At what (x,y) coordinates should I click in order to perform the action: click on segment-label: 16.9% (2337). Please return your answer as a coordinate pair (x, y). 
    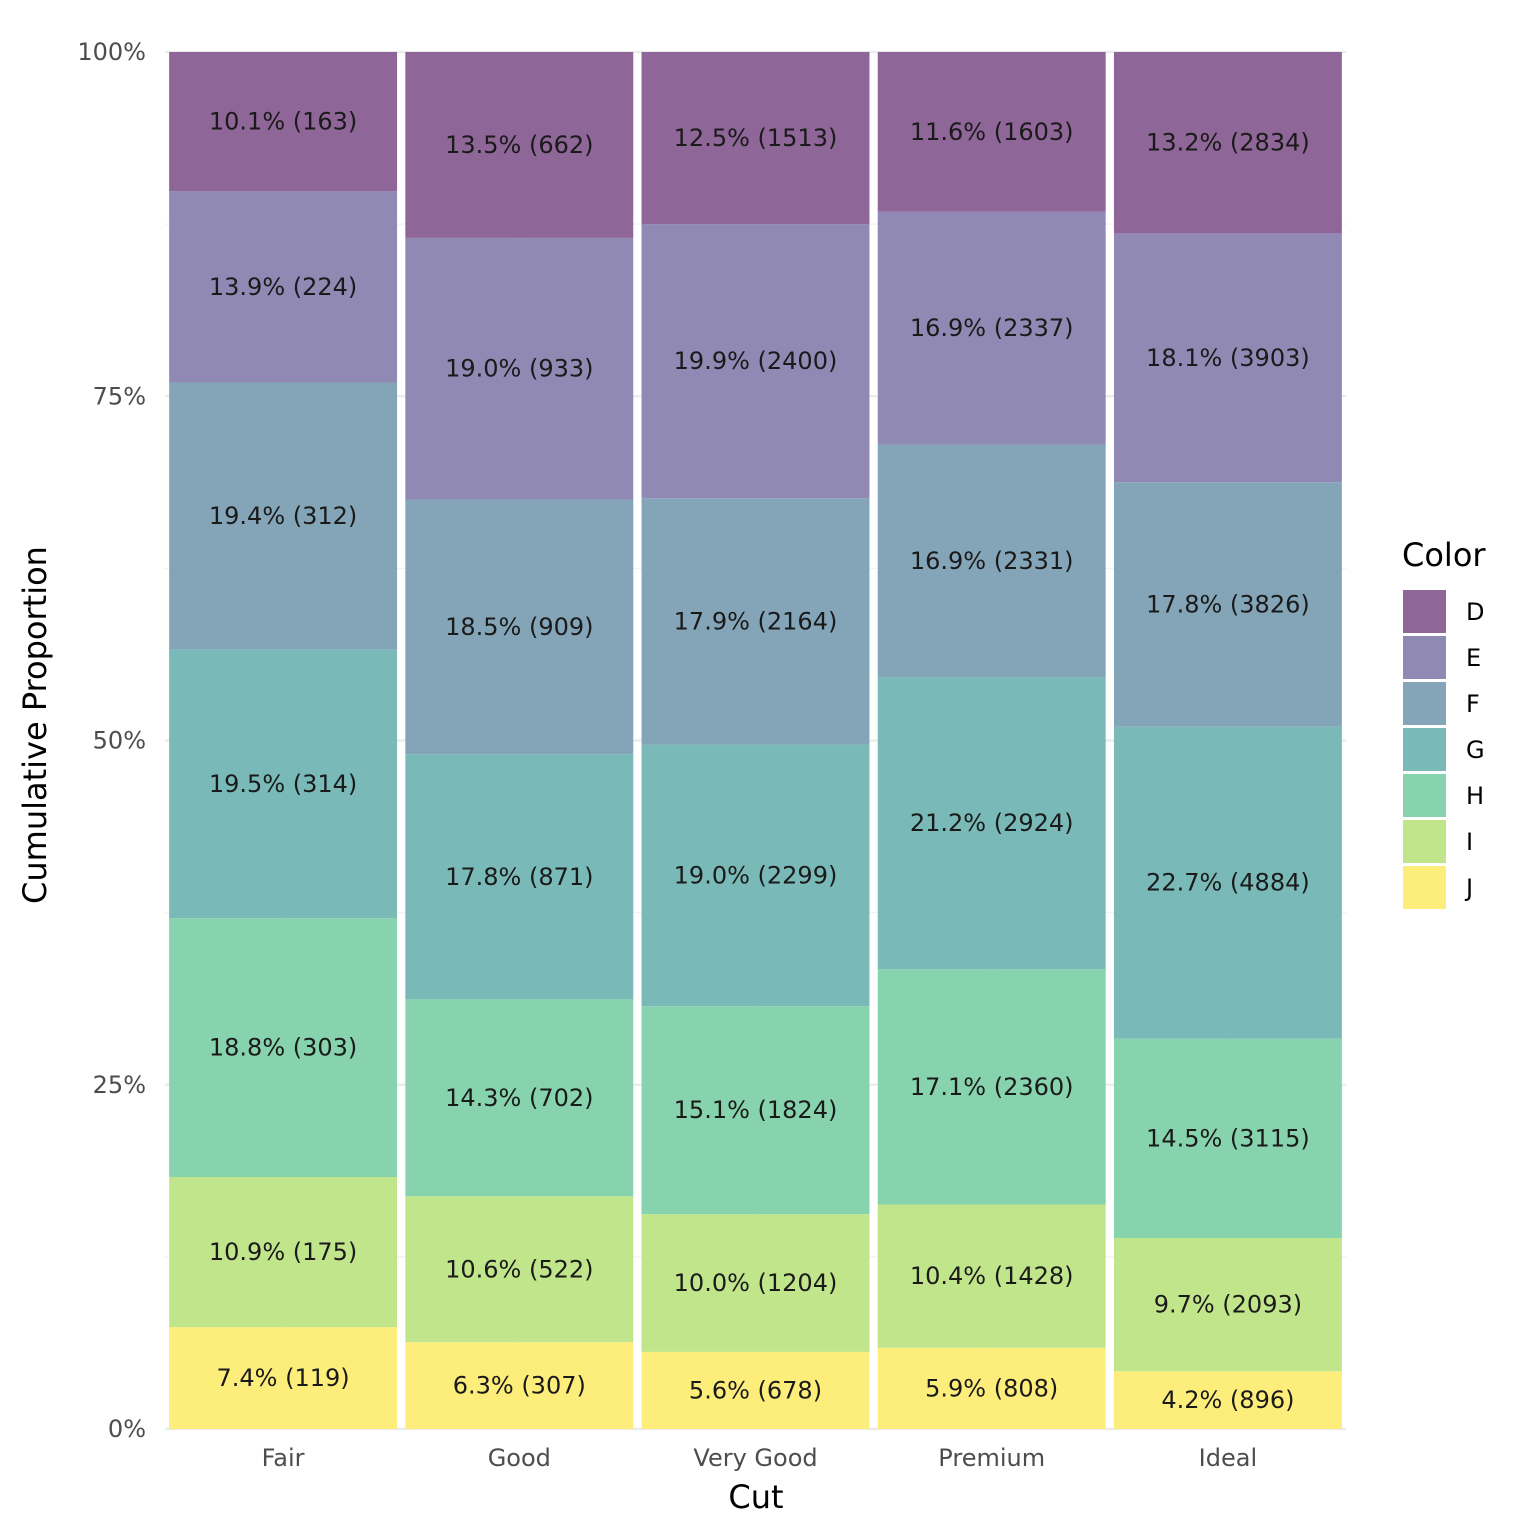
    Looking at the image, I should click on (992, 328).